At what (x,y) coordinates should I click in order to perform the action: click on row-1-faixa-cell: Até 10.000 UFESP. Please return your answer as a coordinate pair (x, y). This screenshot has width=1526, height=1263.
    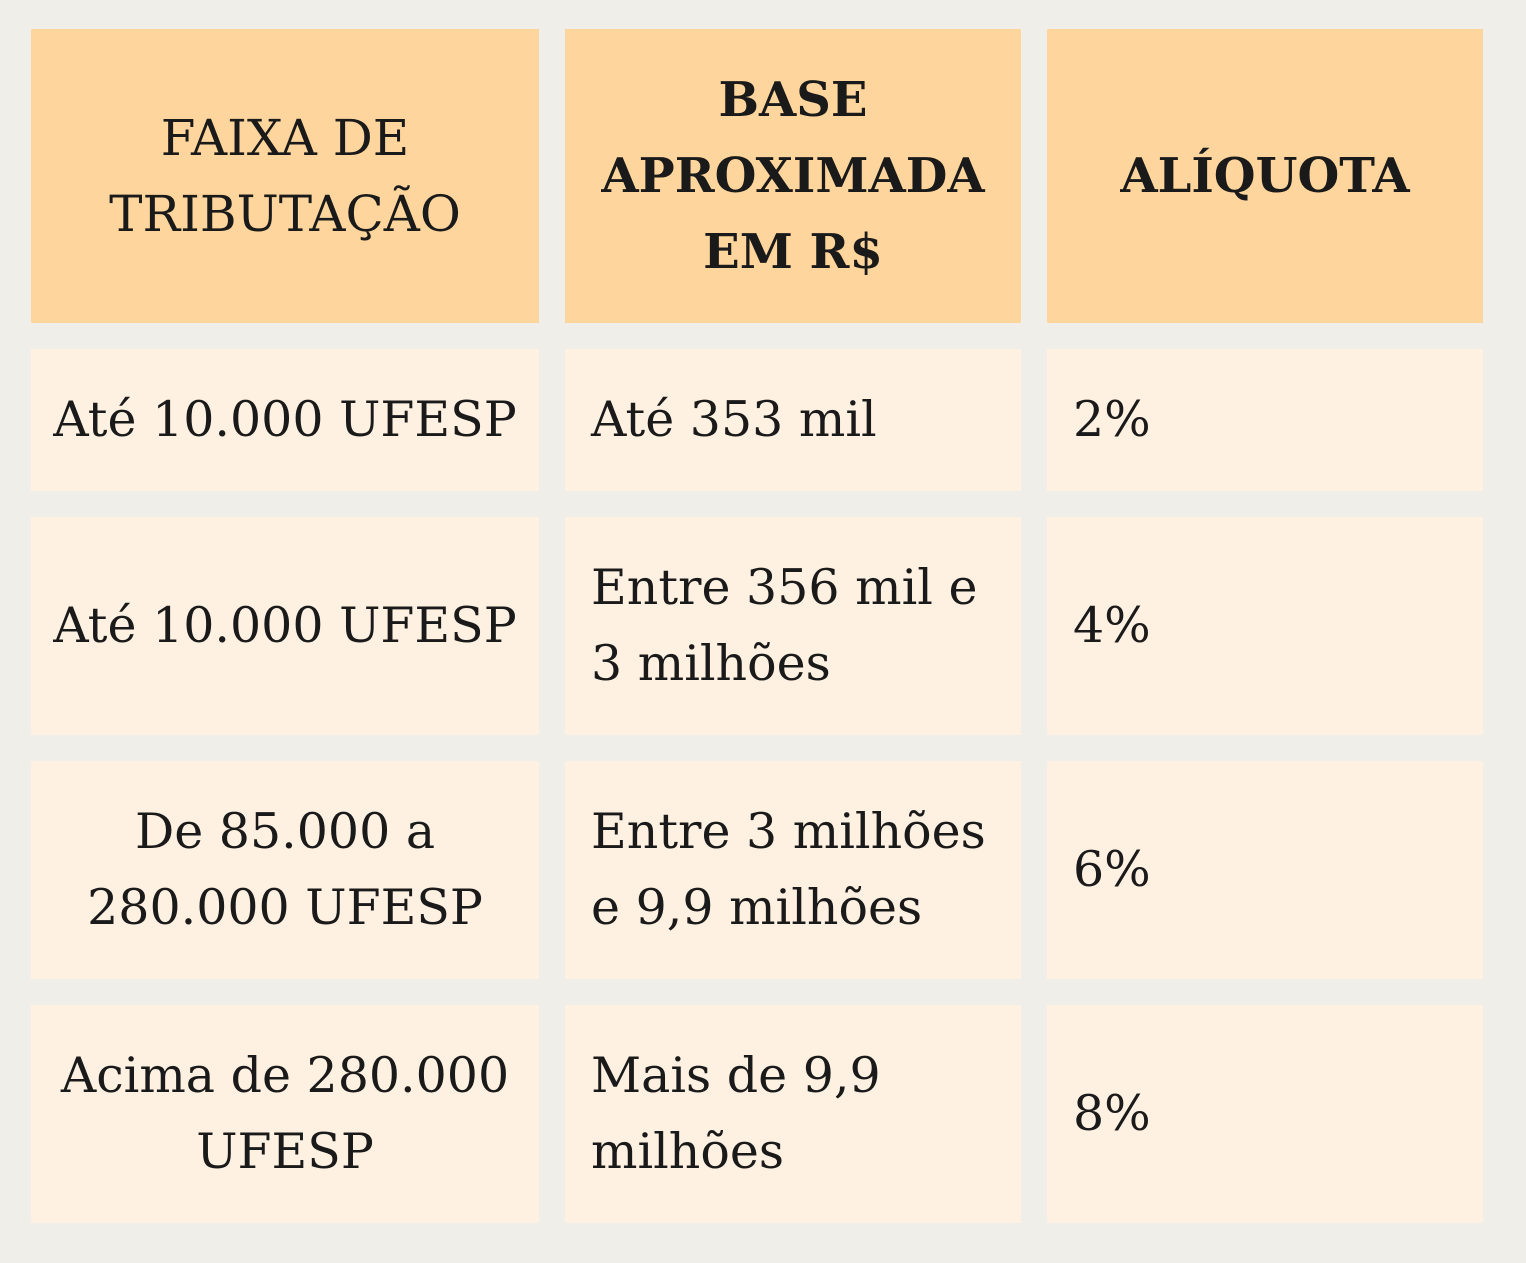
    Looking at the image, I should click on (285, 420).